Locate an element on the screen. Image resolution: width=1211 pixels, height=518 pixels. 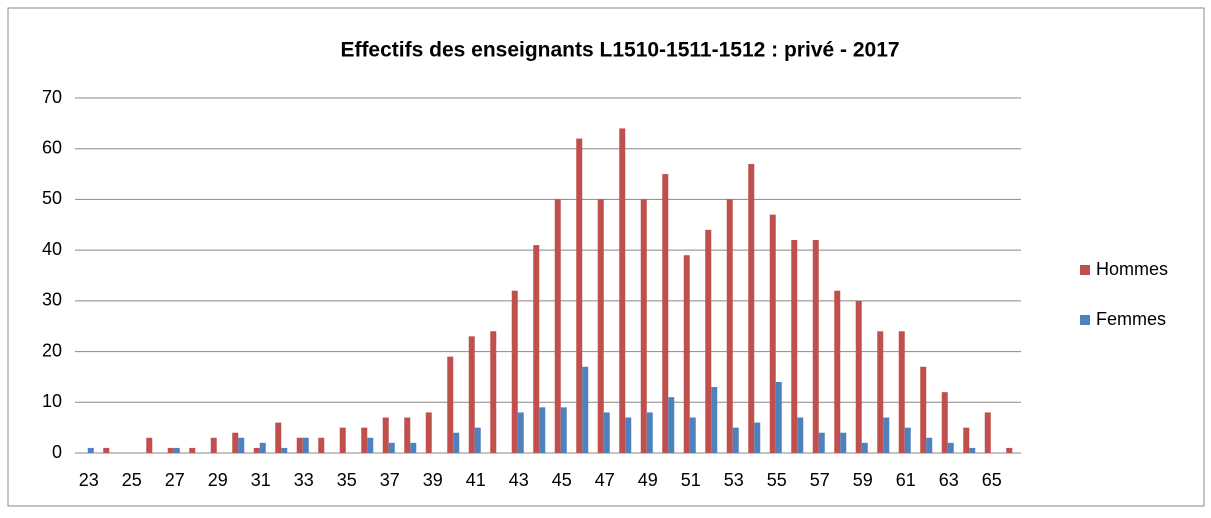
x-tick-label: 55 is located at coordinates (777, 480).